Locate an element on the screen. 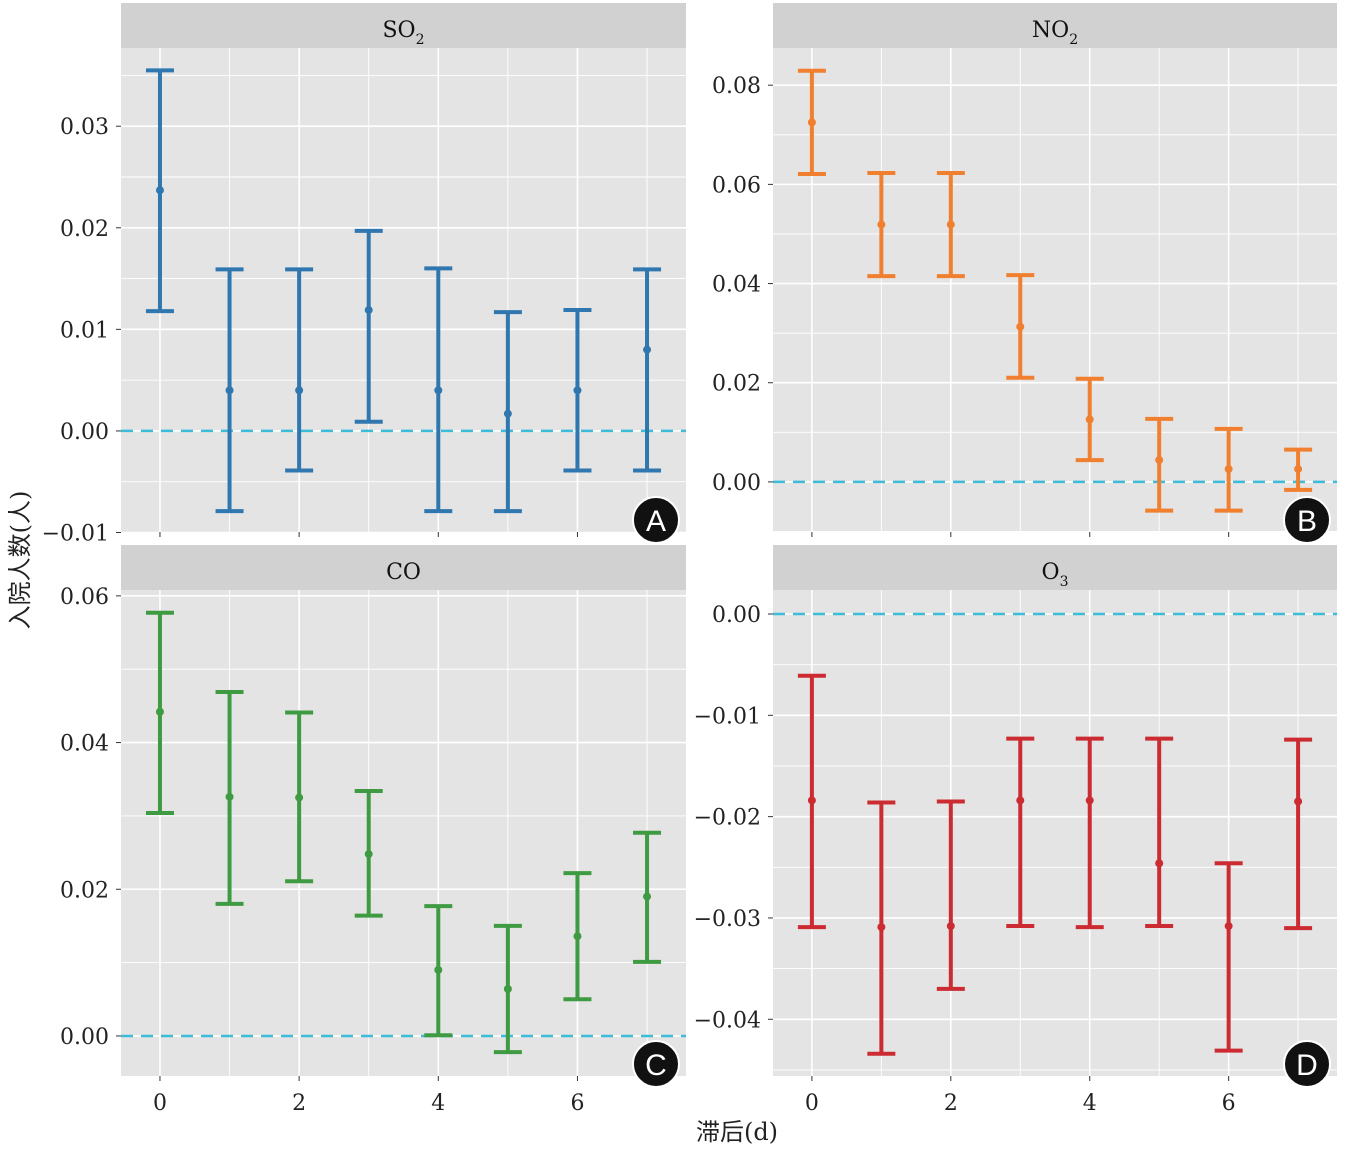 The width and height of the screenshot is (1349, 1152). facet-title: CO is located at coordinates (403, 572).